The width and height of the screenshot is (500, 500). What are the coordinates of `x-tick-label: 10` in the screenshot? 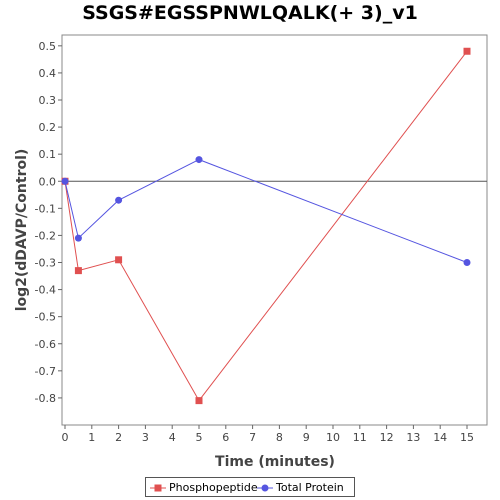 It's located at (333, 437).